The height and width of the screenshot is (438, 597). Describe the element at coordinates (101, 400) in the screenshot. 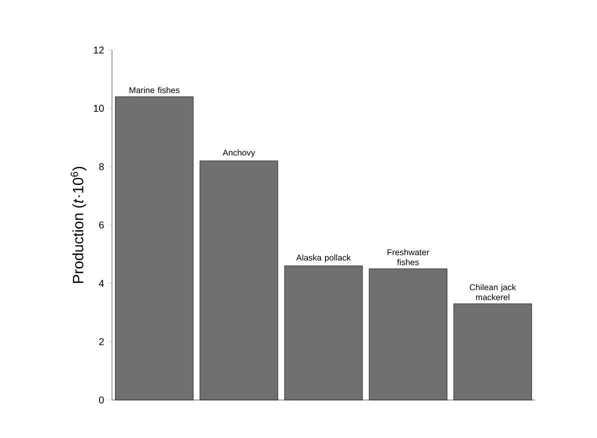

I see `y-tick-label: 0` at that location.